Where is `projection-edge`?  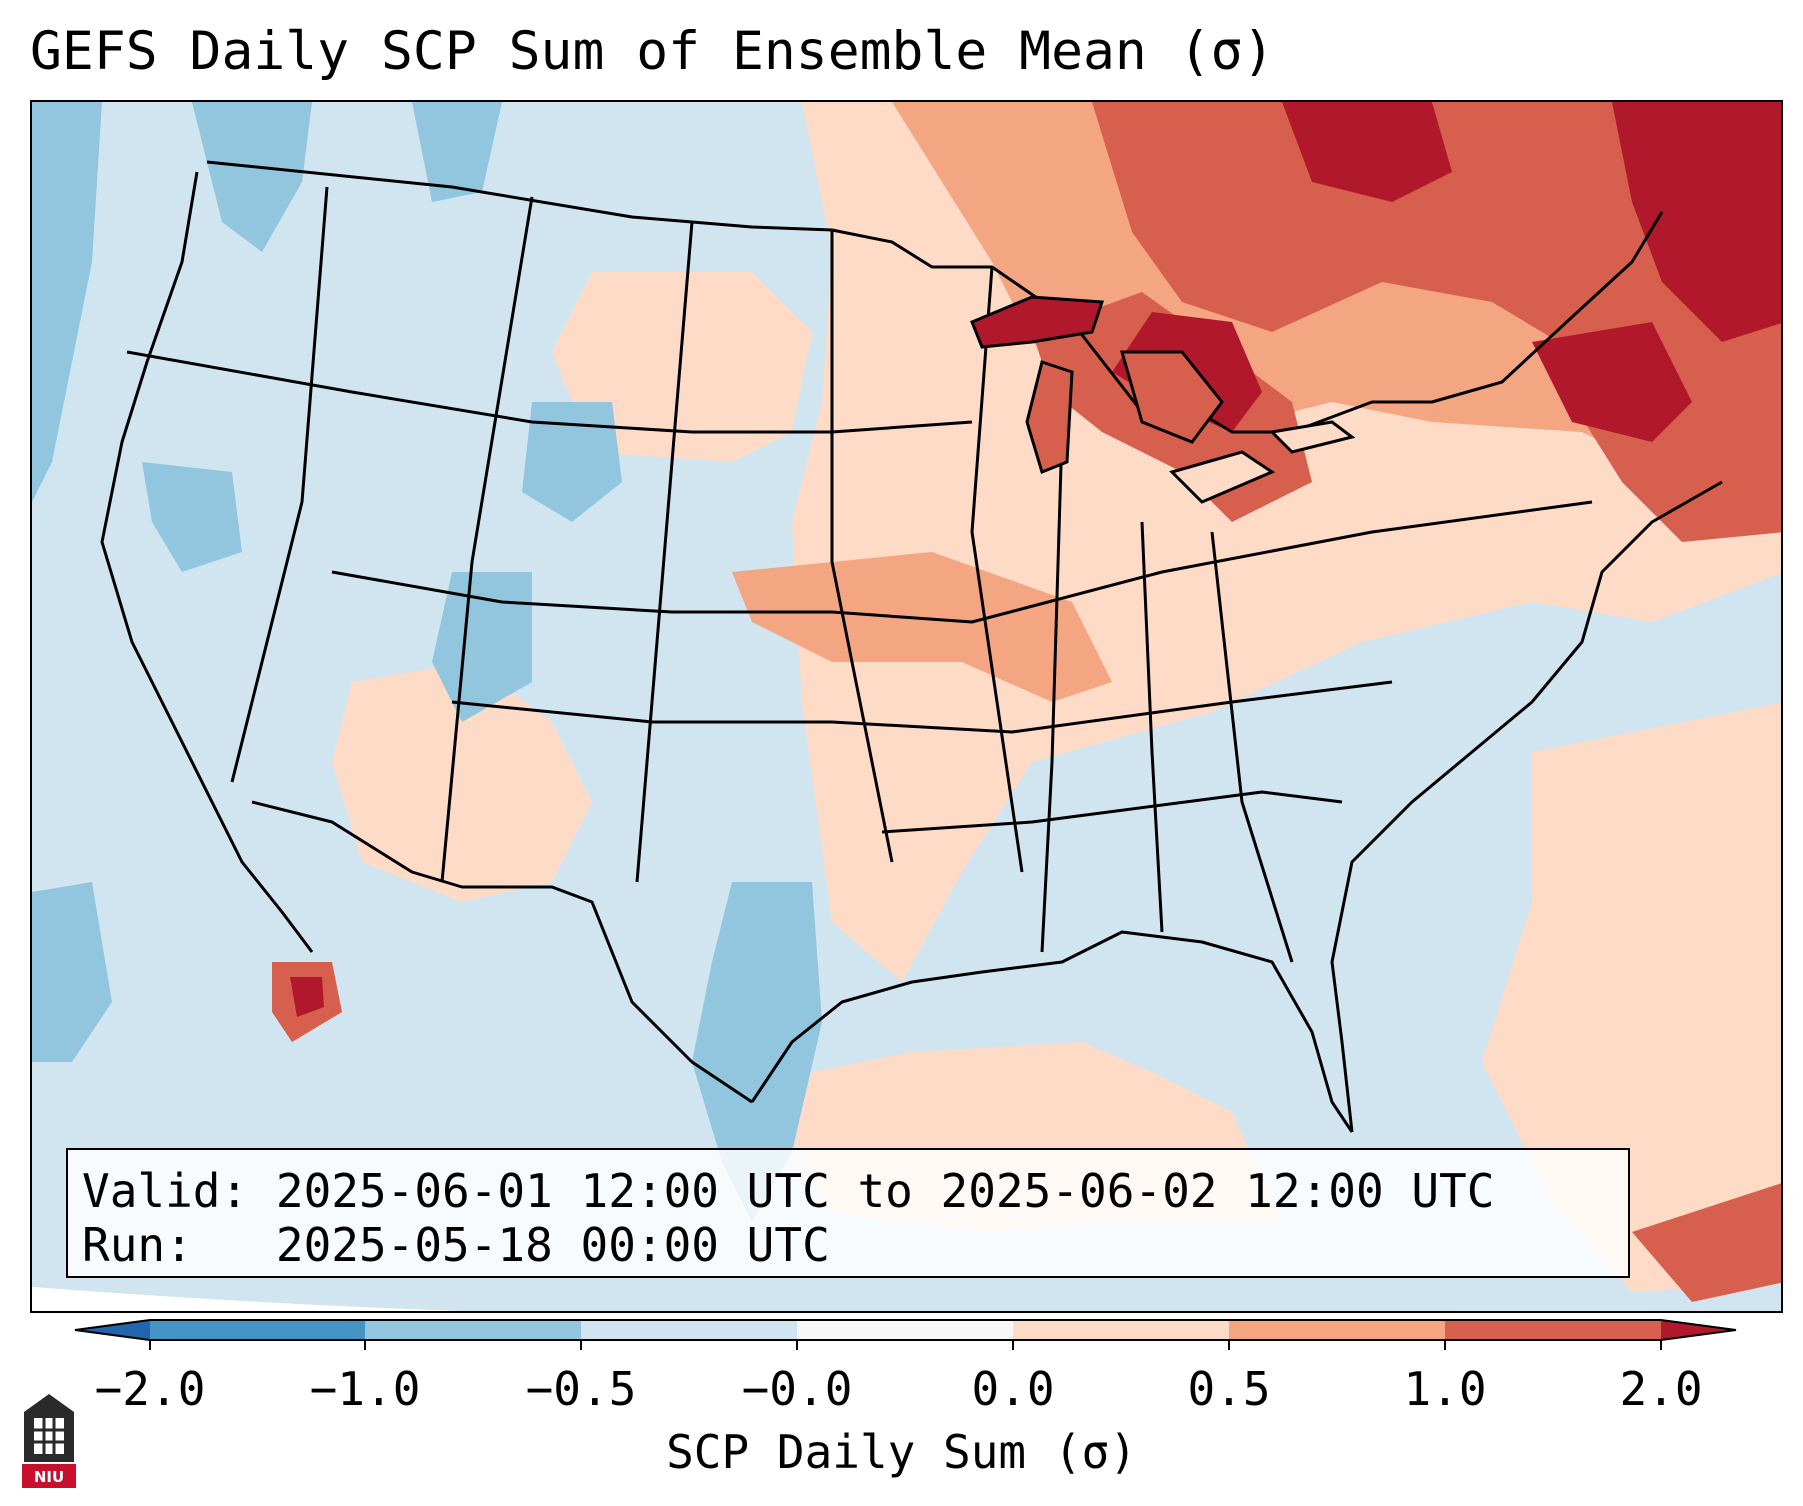
projection-edge is located at coordinates (247, 1299).